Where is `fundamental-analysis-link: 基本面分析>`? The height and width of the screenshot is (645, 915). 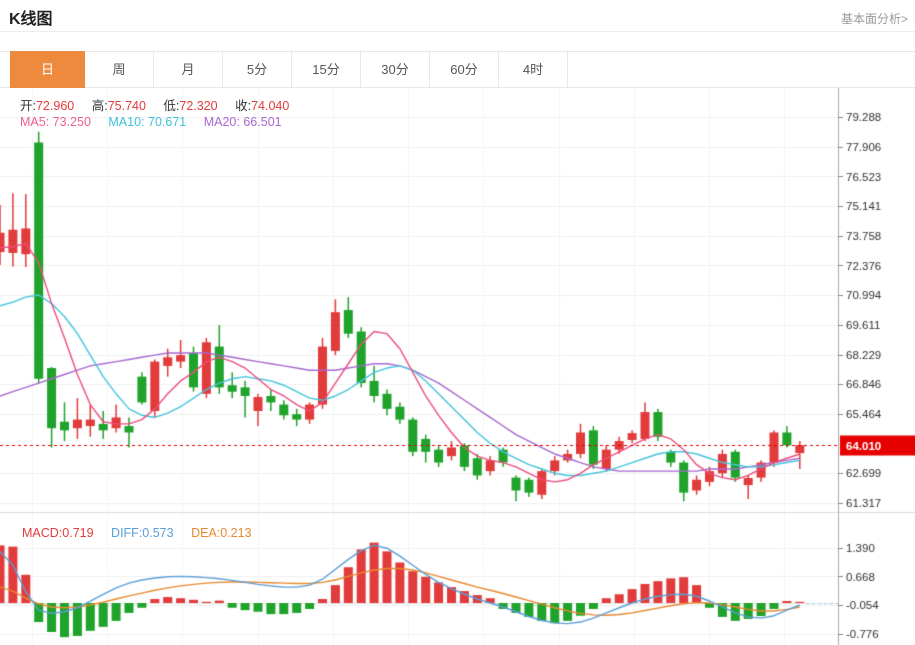
fundamental-analysis-link: 基本面分析> is located at coordinates (874, 19).